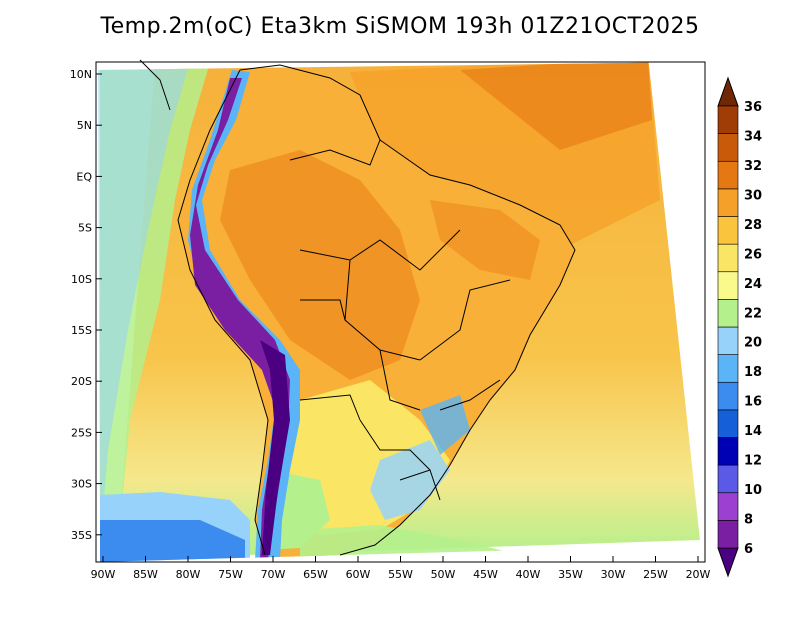 Image resolution: width=800 pixels, height=618 pixels. I want to click on lon-label: 75W, so click(230, 574).